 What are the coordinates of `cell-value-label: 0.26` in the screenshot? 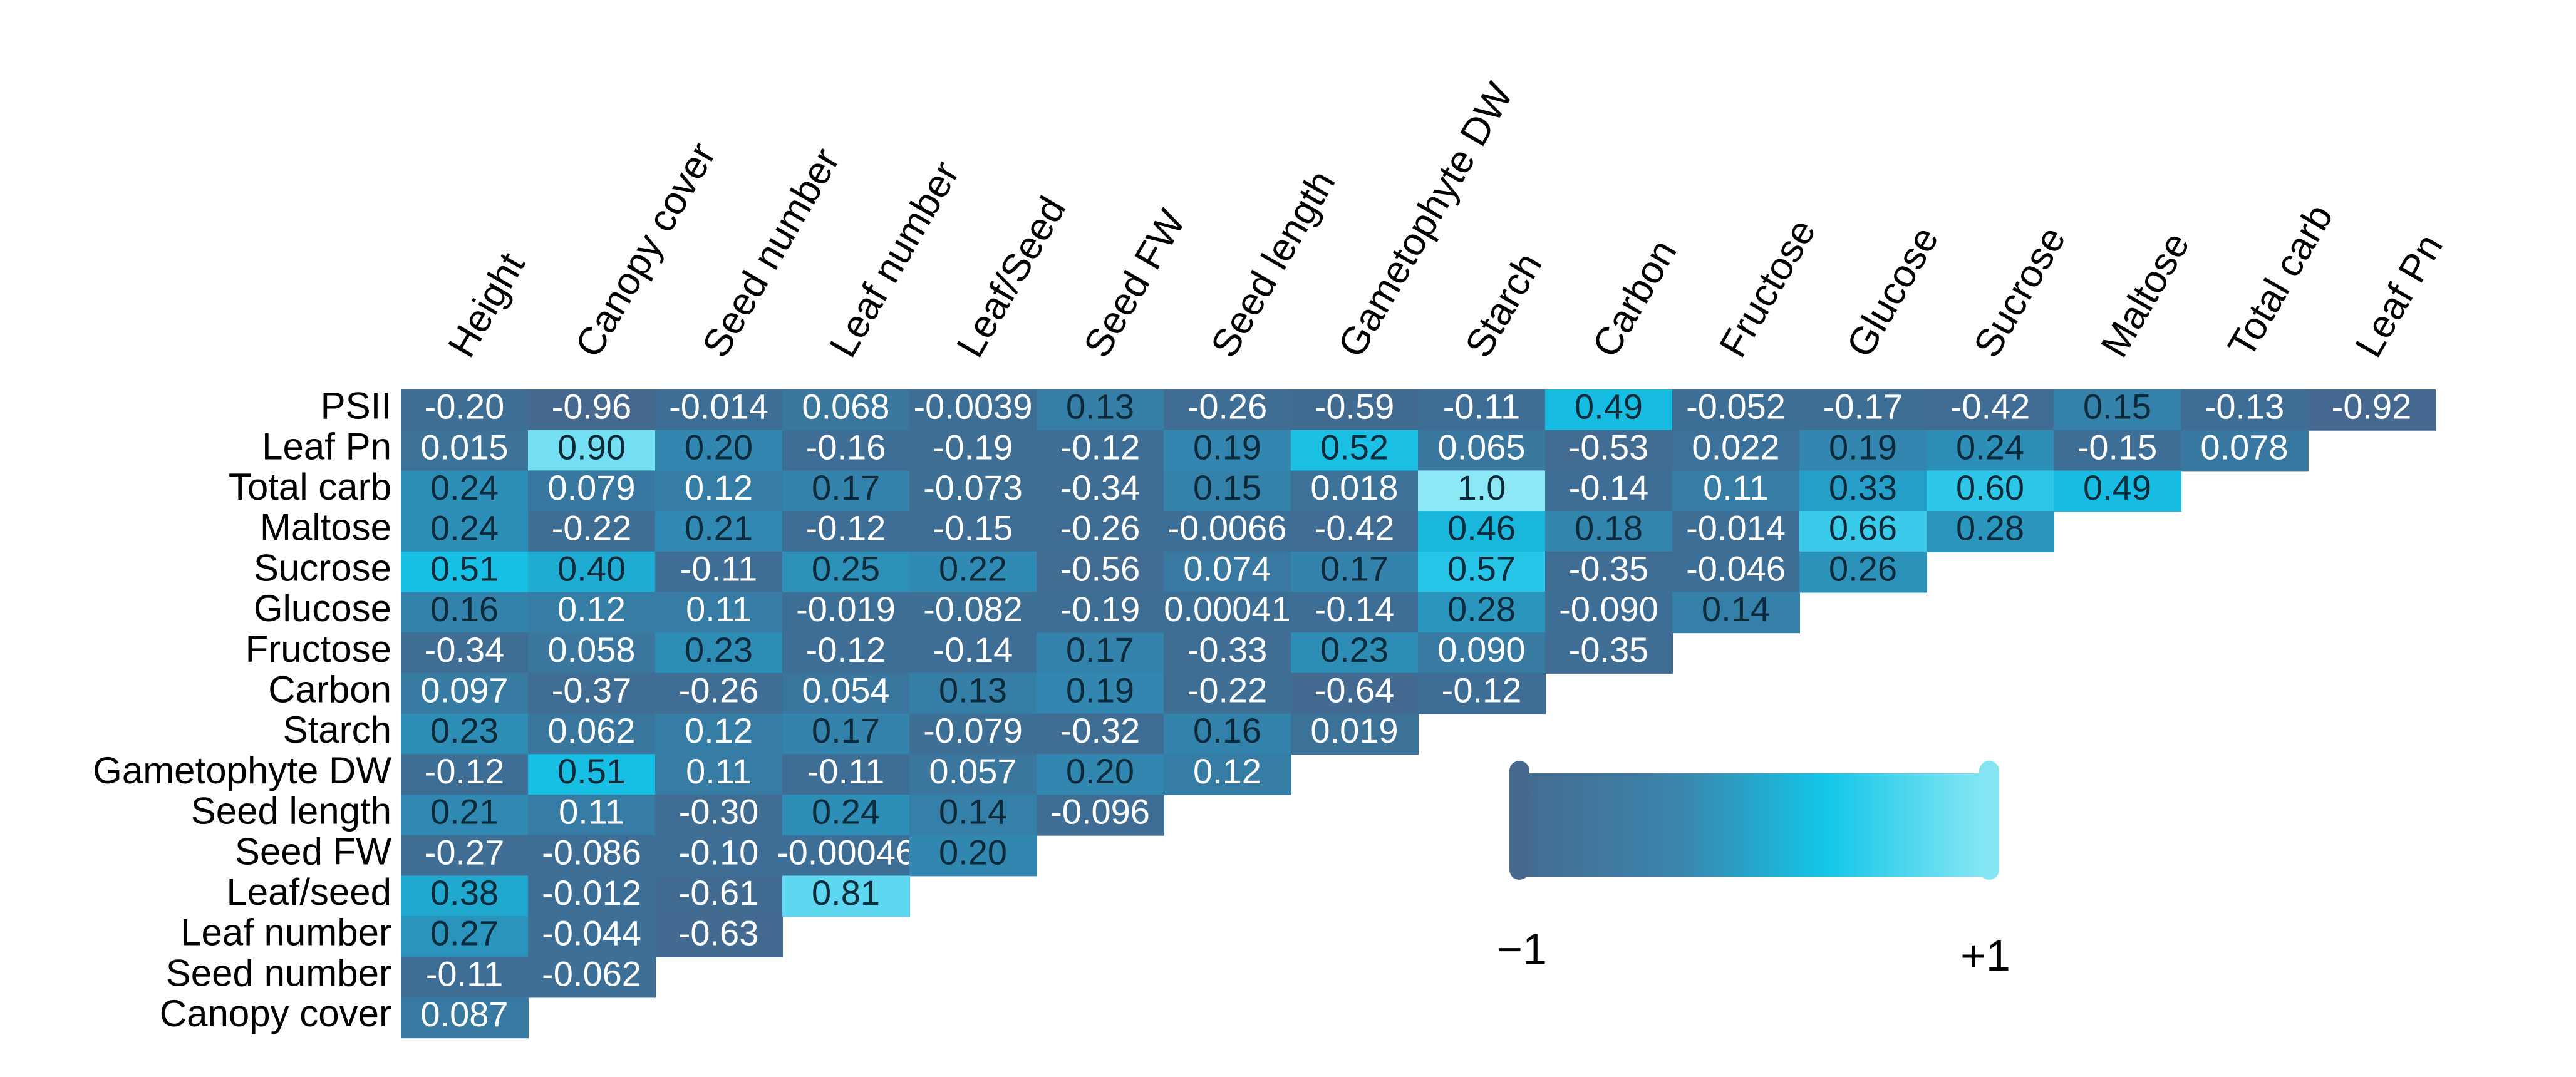 It's located at (1863, 568).